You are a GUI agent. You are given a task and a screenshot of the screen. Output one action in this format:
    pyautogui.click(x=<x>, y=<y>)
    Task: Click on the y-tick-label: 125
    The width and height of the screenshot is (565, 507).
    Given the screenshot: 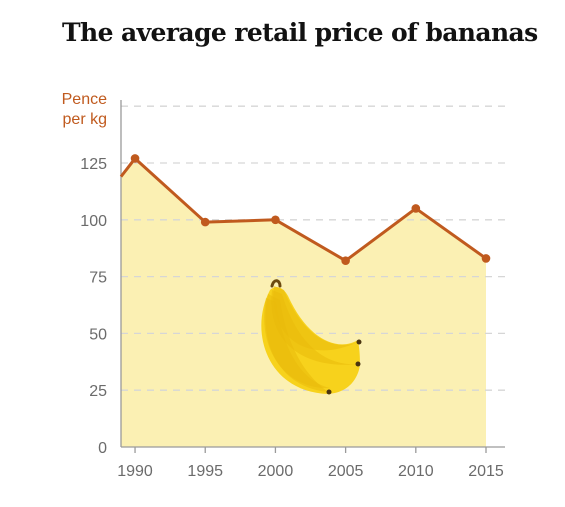 What is the action you would take?
    pyautogui.click(x=93, y=164)
    